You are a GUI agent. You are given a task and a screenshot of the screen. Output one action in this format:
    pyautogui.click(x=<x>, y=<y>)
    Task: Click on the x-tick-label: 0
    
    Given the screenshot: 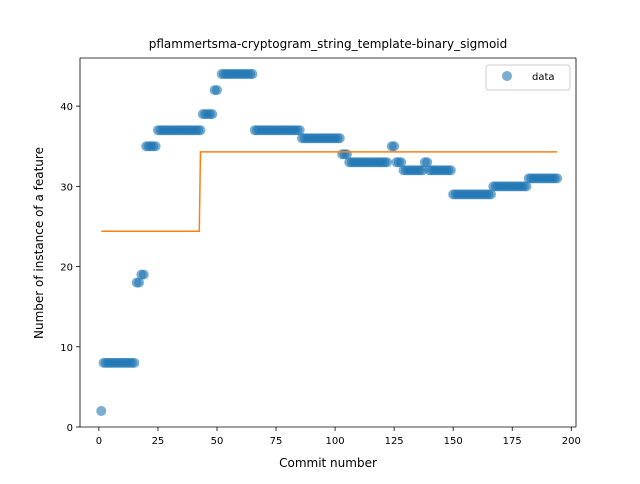 What is the action you would take?
    pyautogui.click(x=99, y=441)
    